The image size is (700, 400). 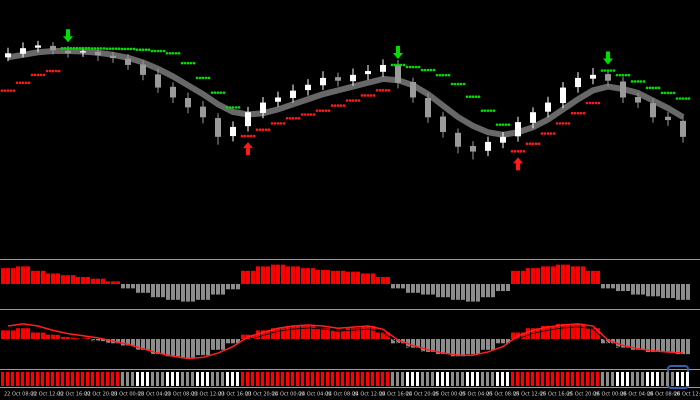 I want to click on x-tick-label: 22 Oct 08:00, so click(x=20, y=395).